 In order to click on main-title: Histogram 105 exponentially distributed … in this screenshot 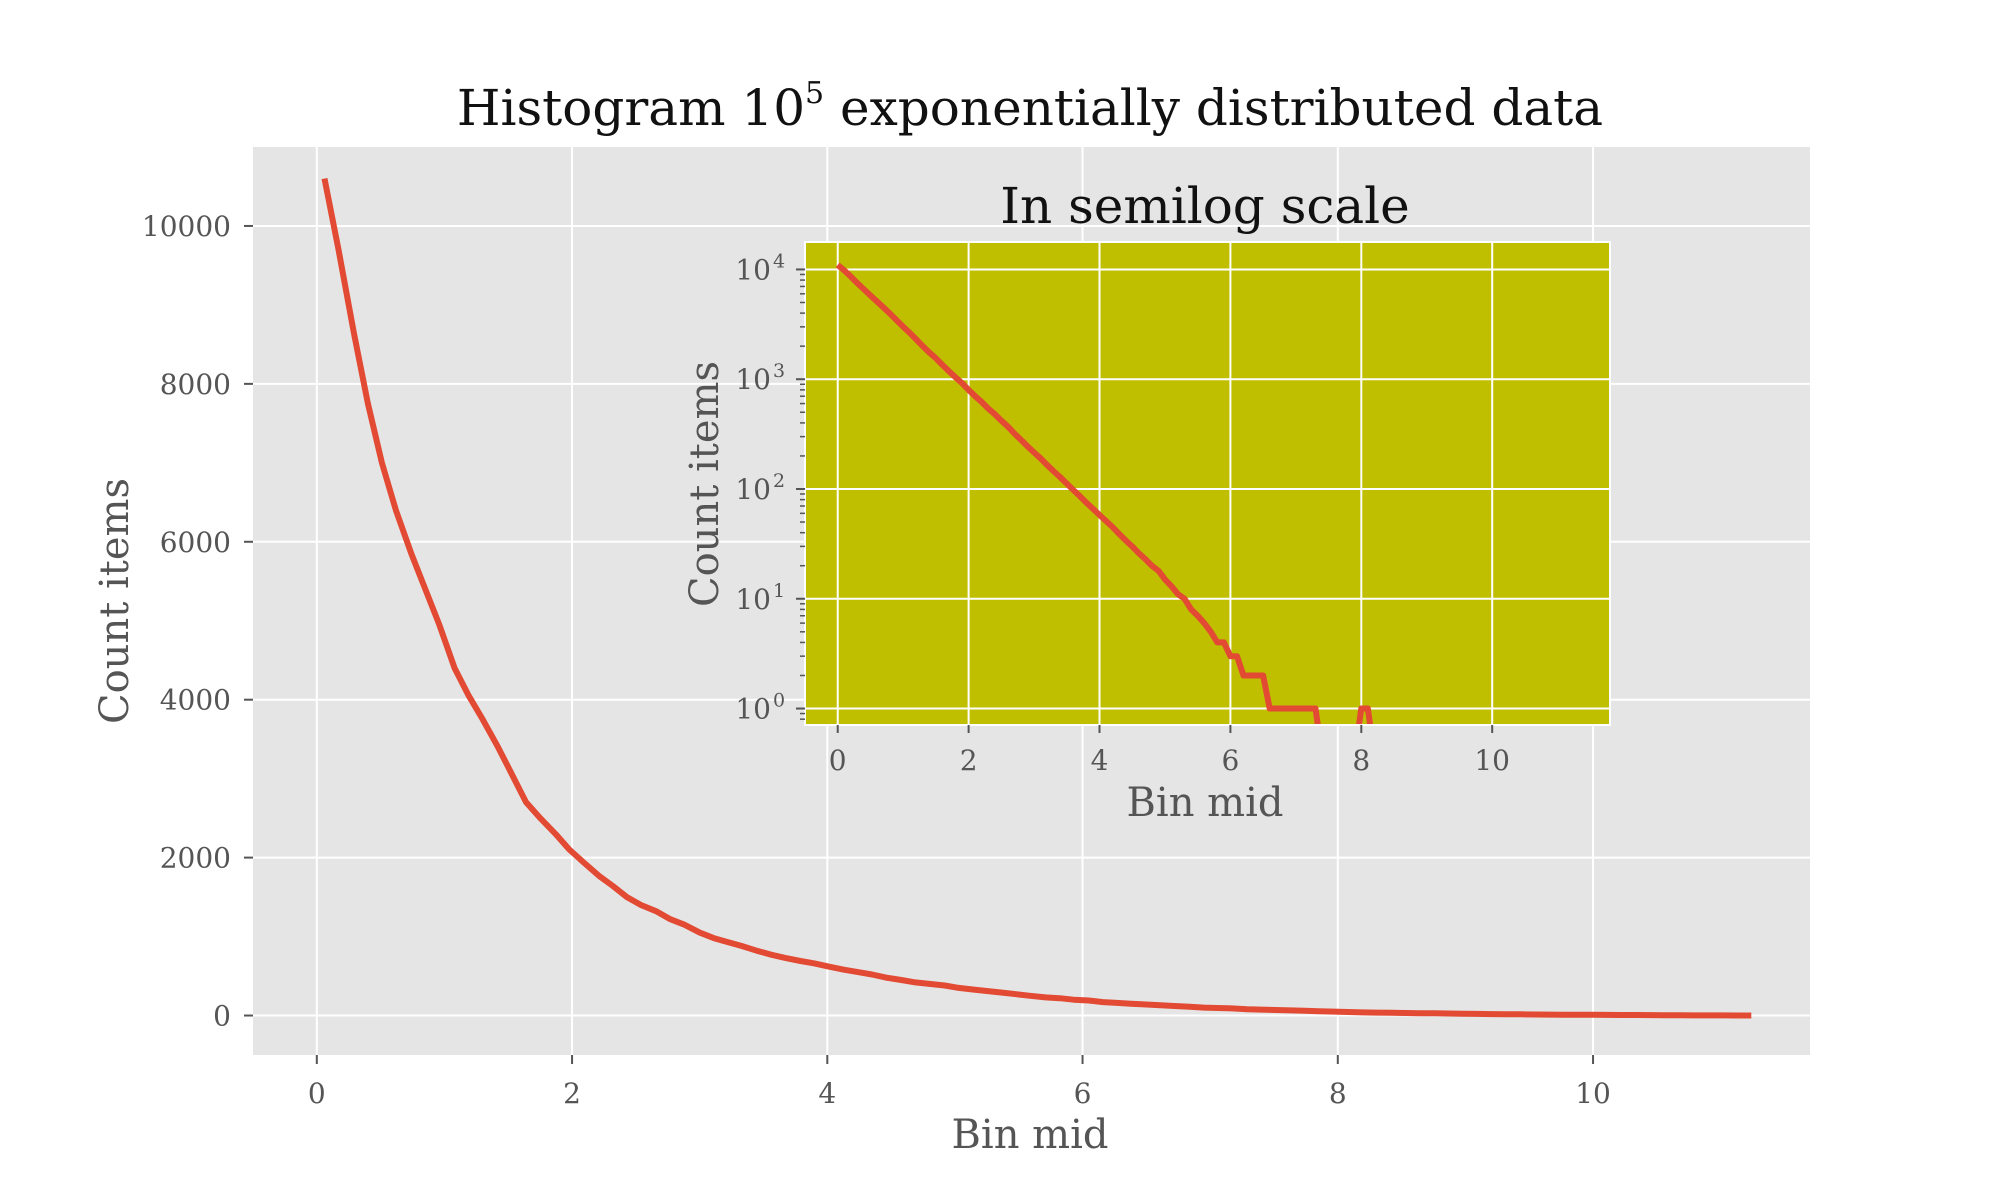, I will do `click(1030, 106)`.